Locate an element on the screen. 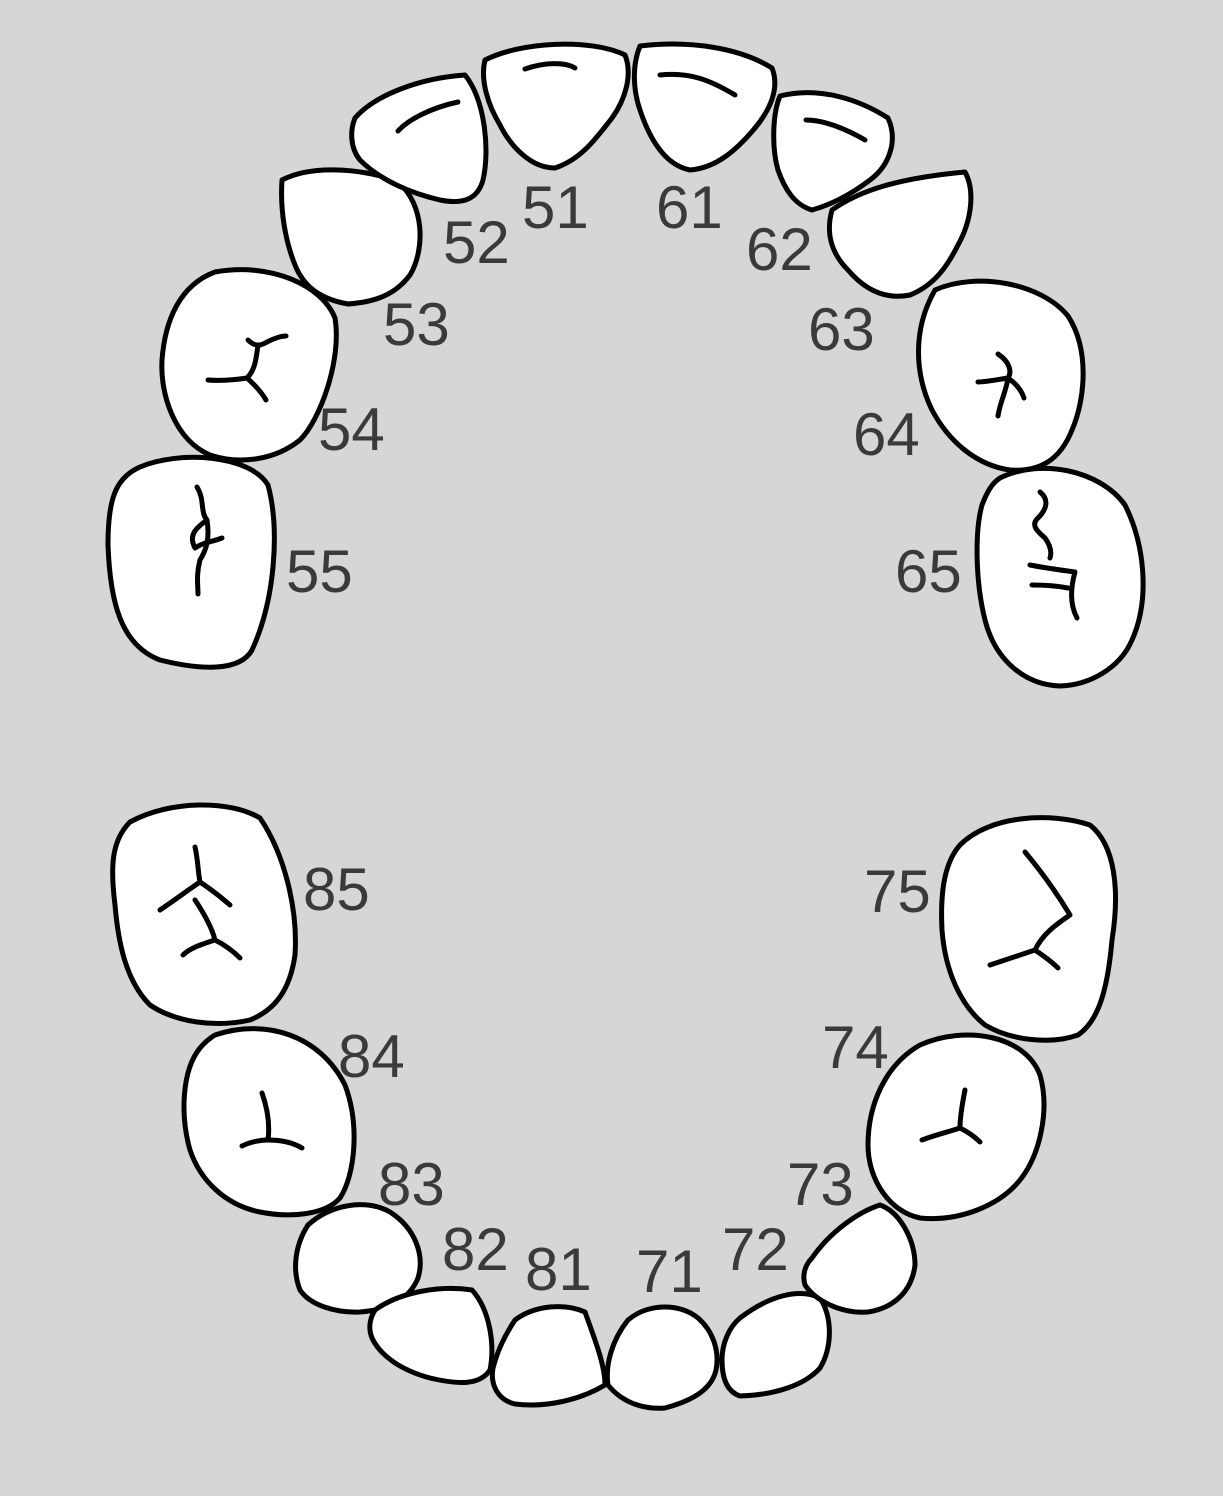  label-55: 55 is located at coordinates (319, 571).